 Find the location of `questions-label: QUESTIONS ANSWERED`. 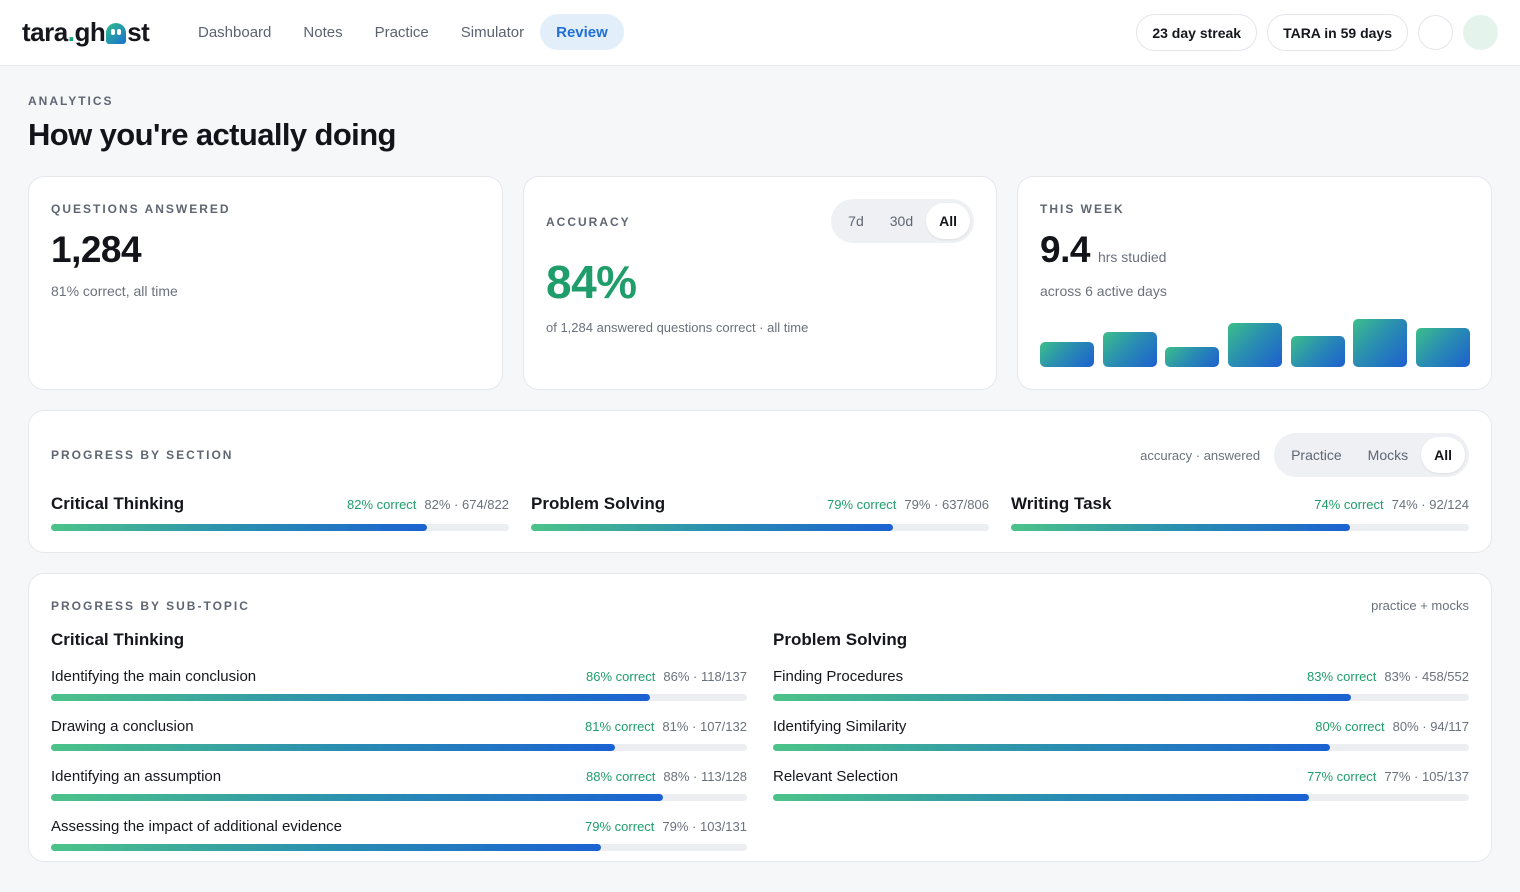

questions-label: QUESTIONS ANSWERED is located at coordinates (141, 209).